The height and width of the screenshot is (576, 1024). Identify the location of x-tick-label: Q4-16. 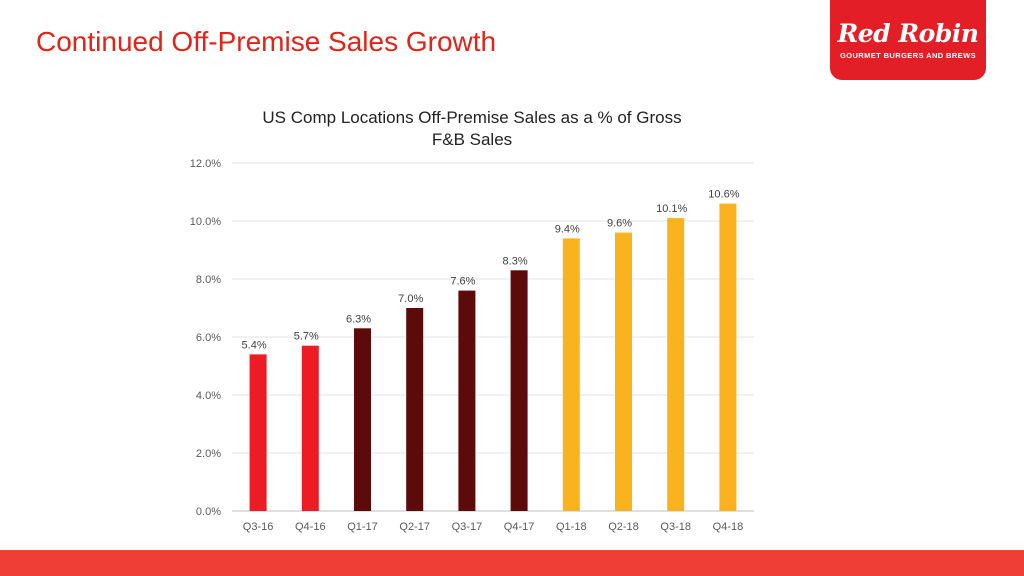
(310, 527).